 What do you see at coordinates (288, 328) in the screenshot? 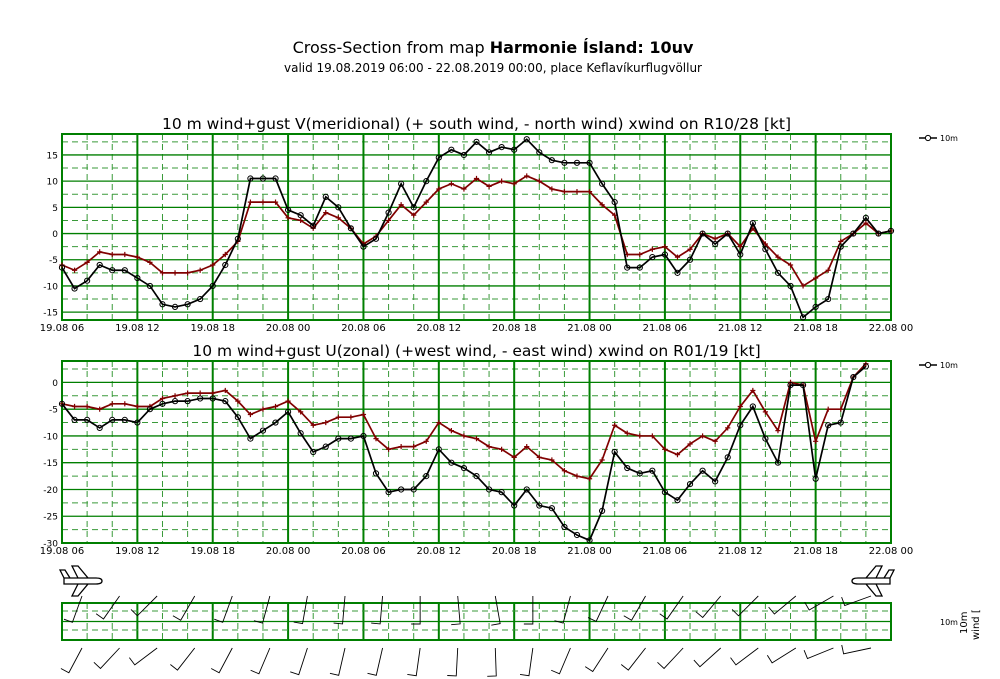
I see `x-tick-label: 20.08 00` at bounding box center [288, 328].